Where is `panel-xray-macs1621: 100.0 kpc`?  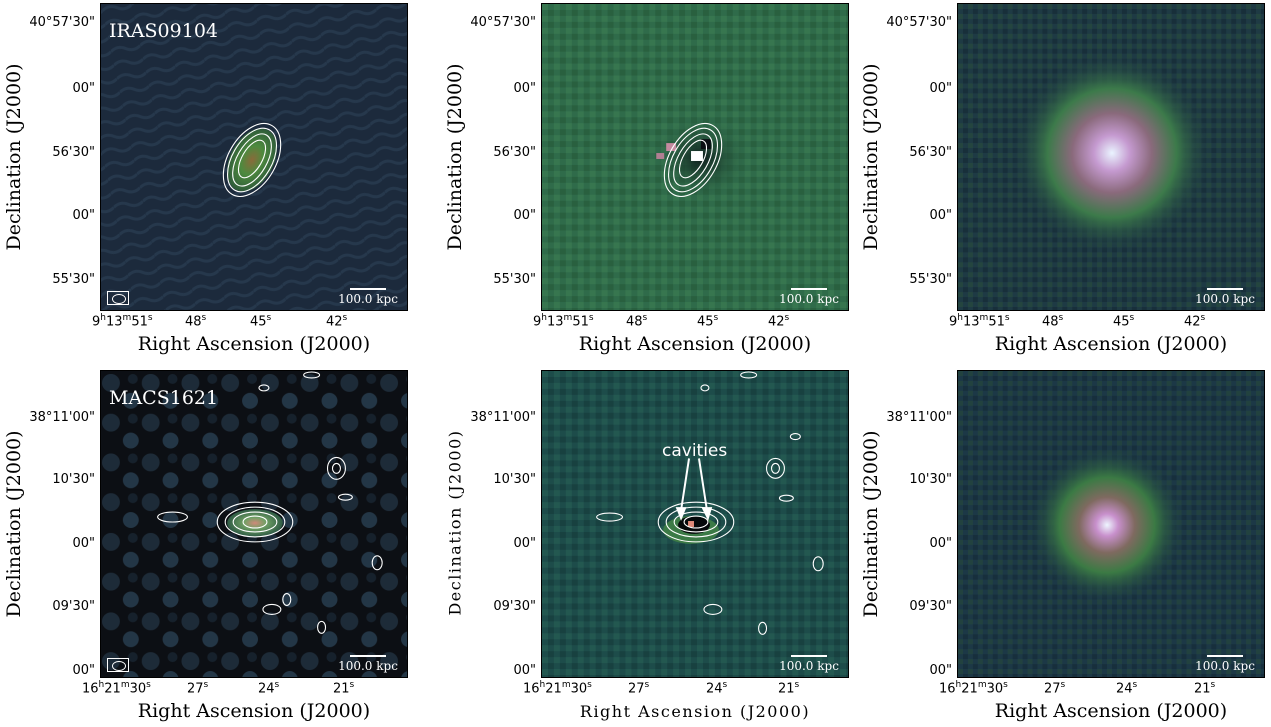
panel-xray-macs1621: 100.0 kpc is located at coordinates (1111, 524).